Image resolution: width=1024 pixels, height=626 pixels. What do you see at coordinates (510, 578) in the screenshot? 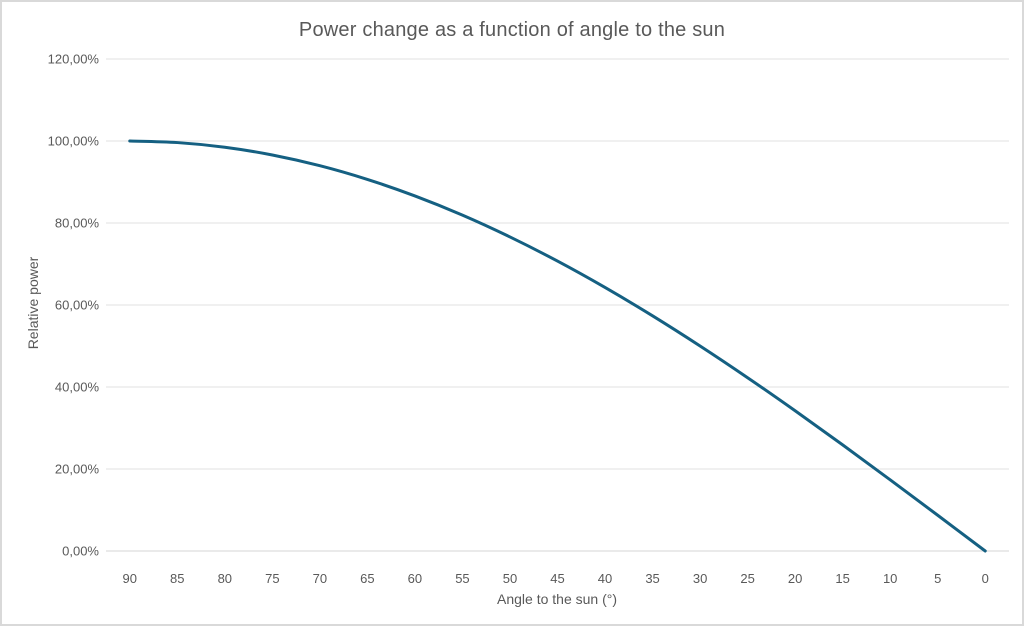
I see `x-tick-label: 50` at bounding box center [510, 578].